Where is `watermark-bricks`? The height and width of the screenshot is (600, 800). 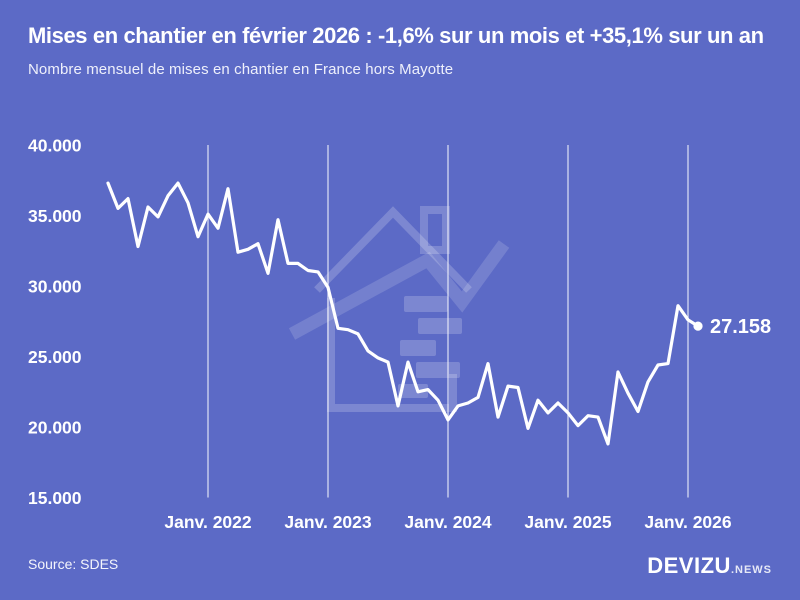
watermark-bricks is located at coordinates (430, 347).